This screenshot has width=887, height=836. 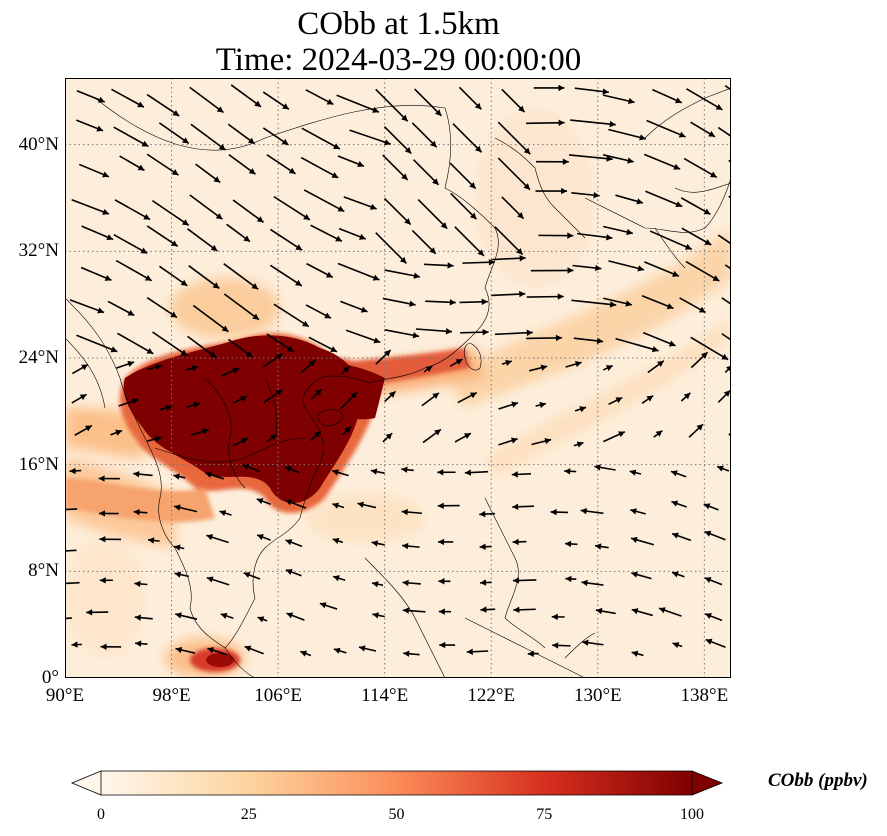 What do you see at coordinates (396, 814) in the screenshot?
I see `colorbar-tick-label: 50` at bounding box center [396, 814].